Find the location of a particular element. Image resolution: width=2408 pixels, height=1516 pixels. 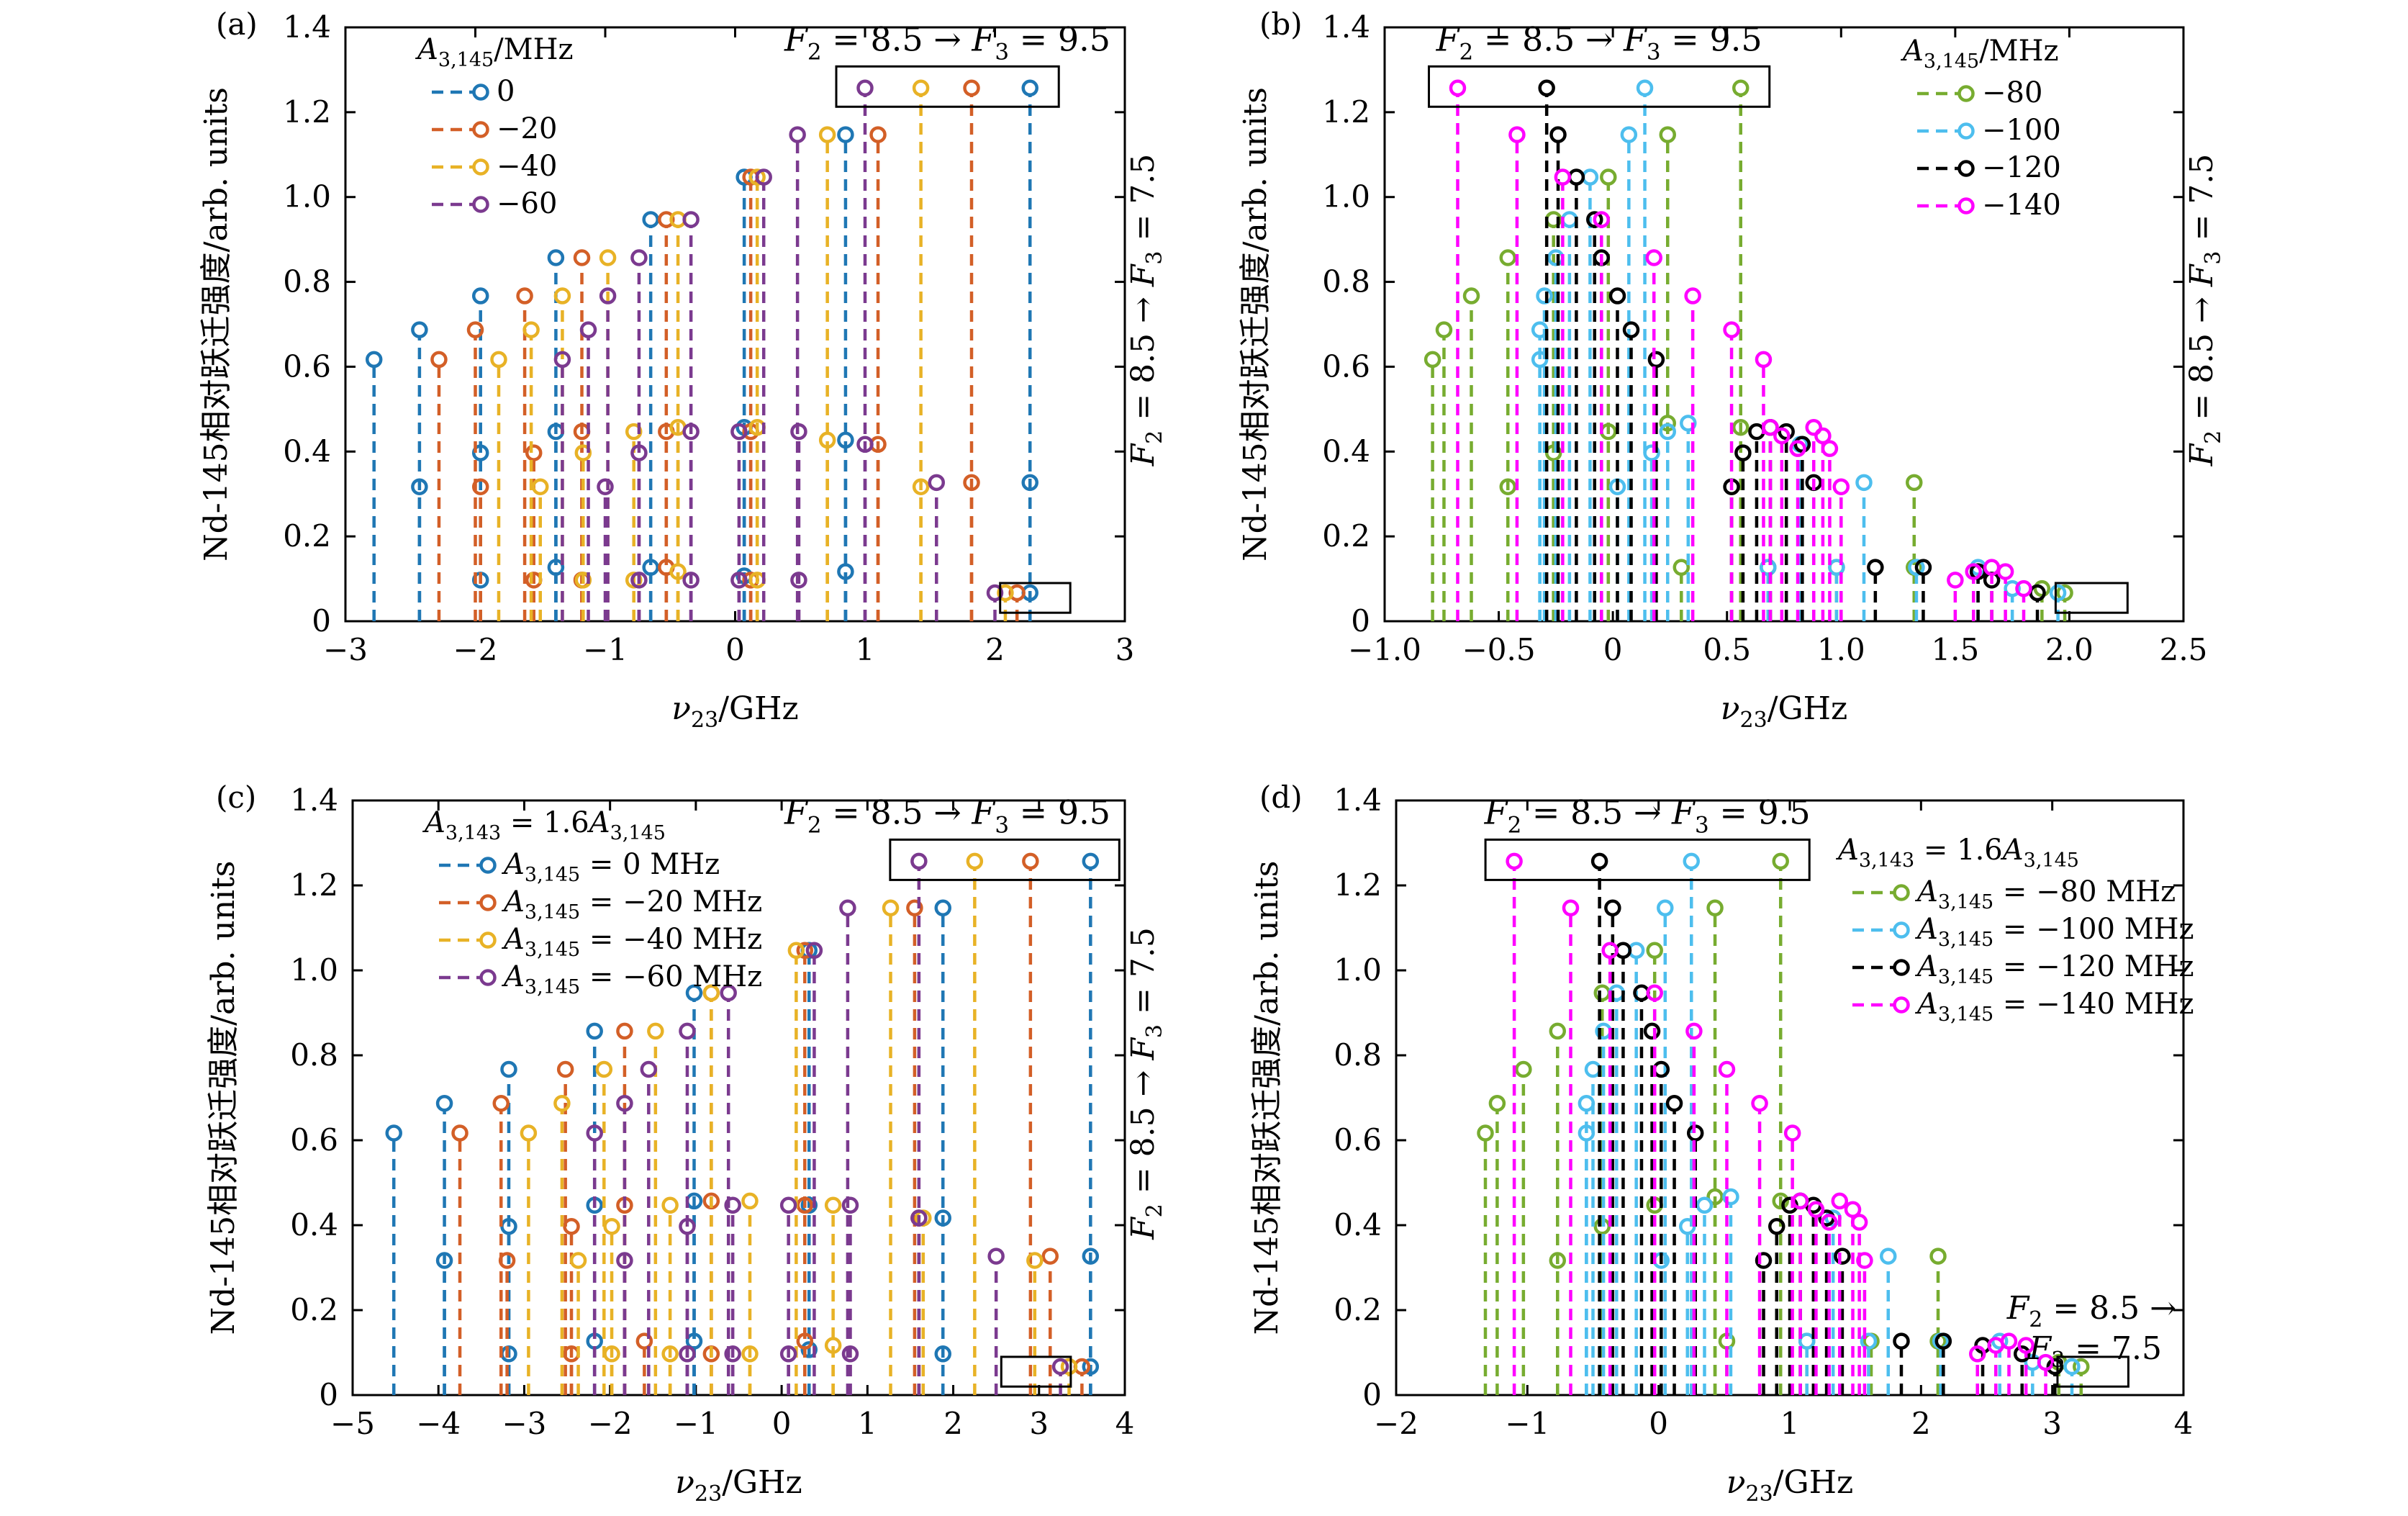

y-tick-label: 1.0 is located at coordinates (1346, 197).